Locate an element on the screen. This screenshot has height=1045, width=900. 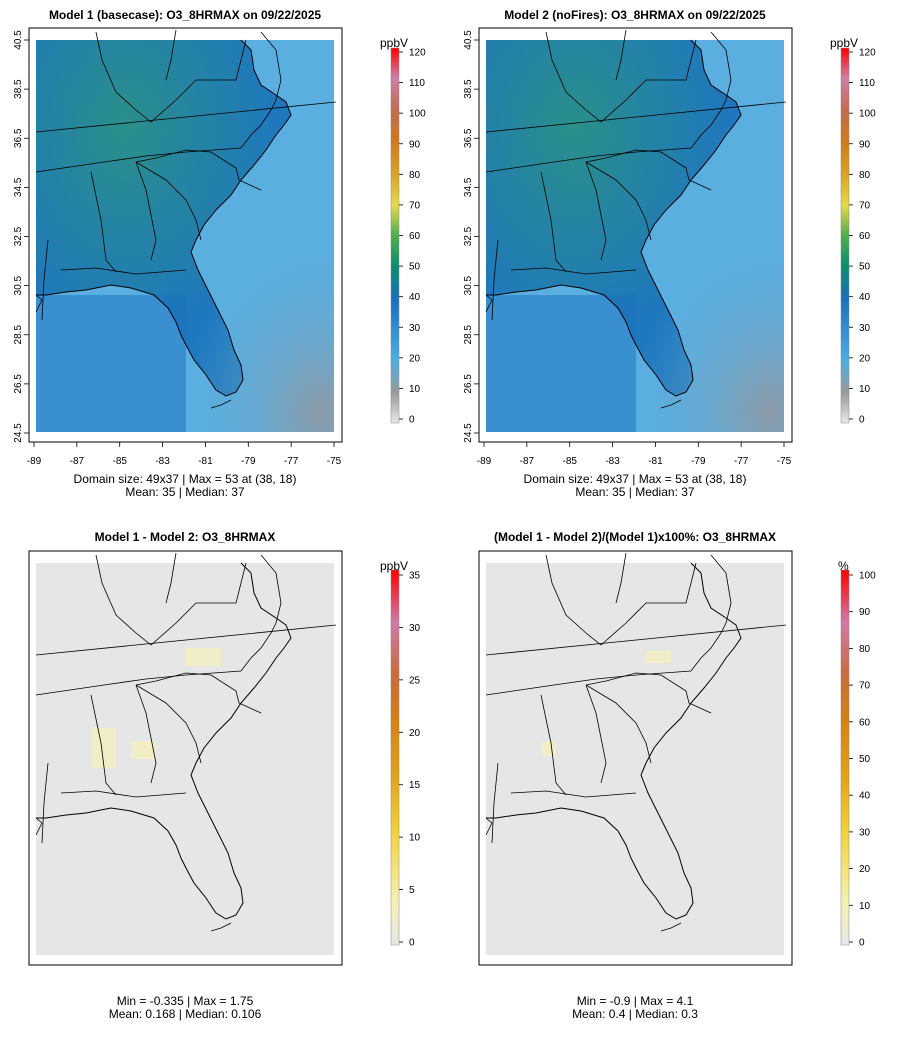
lat-tick-label-model1-1: 26.5 is located at coordinates (18, 384).